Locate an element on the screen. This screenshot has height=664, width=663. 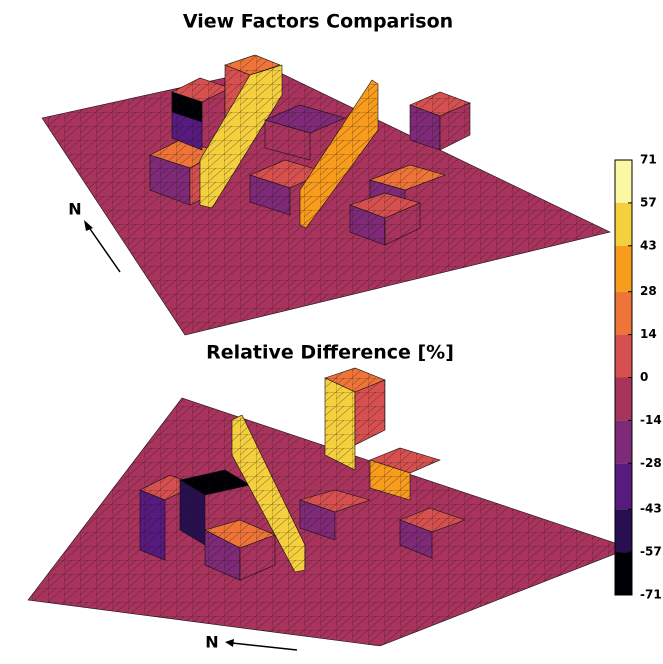
colorbar-tick-label: -57 is located at coordinates (651, 552).